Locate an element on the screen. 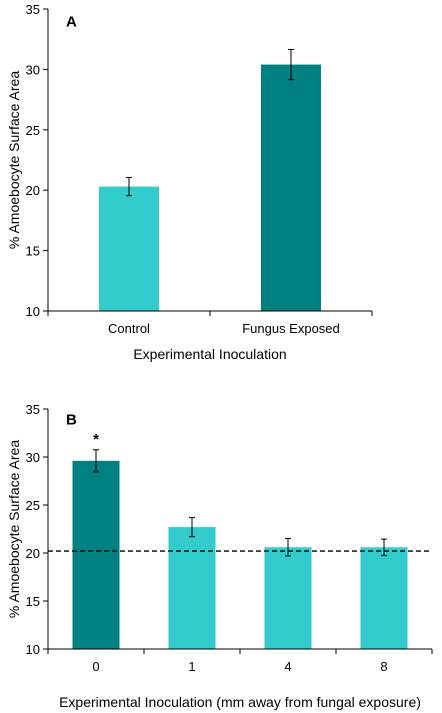 The height and width of the screenshot is (713, 442). x-tick-label-a: Control is located at coordinates (129, 328).